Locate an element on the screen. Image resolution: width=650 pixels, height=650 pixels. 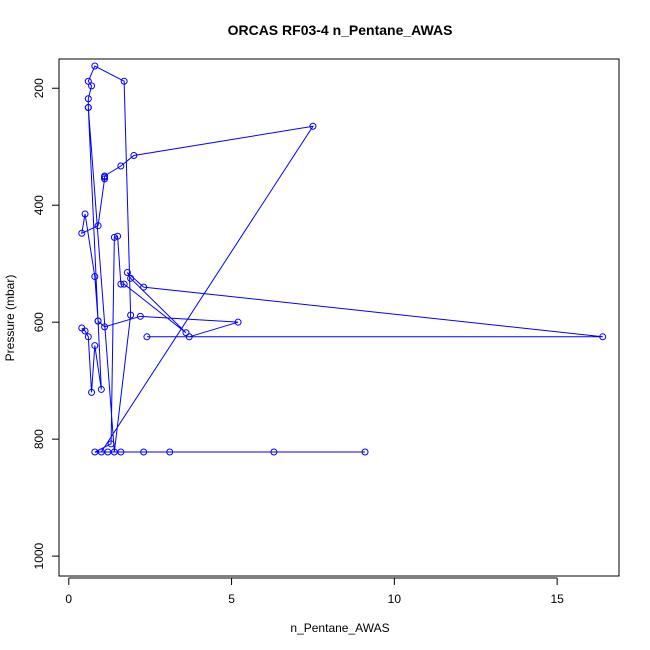
y-tick-label: 600 is located at coordinates (39, 322).